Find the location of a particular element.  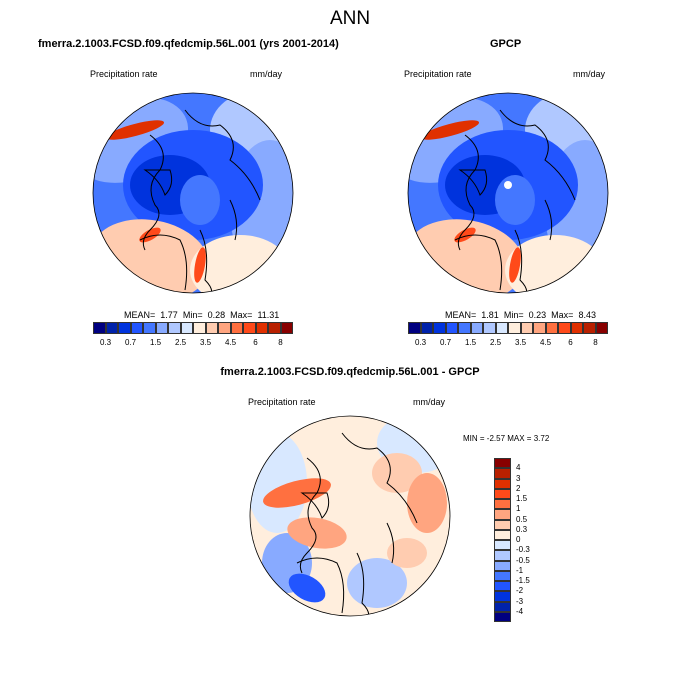

colorbar-tick-label: 0.3 is located at coordinates (105, 342).